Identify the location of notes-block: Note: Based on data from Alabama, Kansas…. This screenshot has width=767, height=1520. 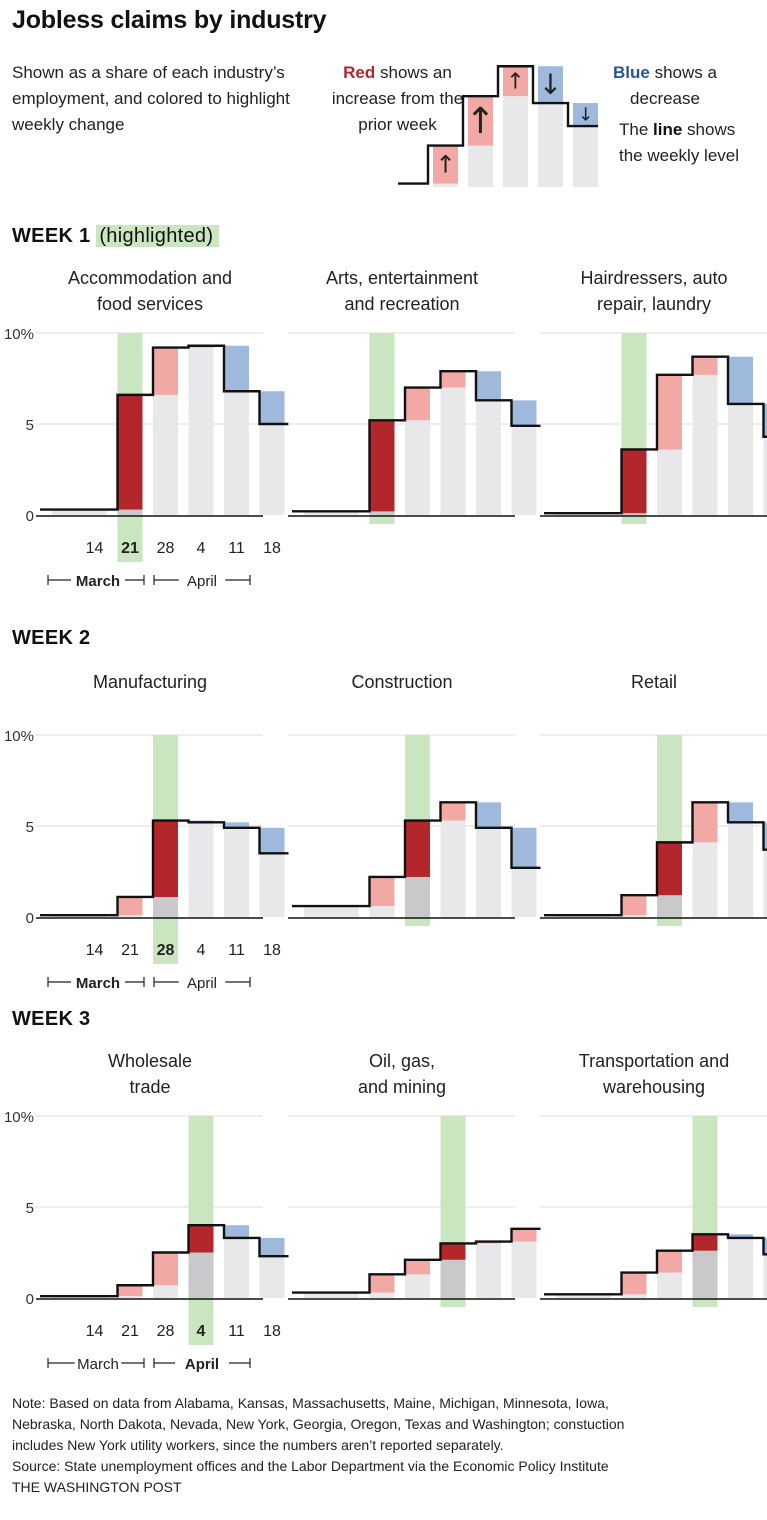
(382, 1445).